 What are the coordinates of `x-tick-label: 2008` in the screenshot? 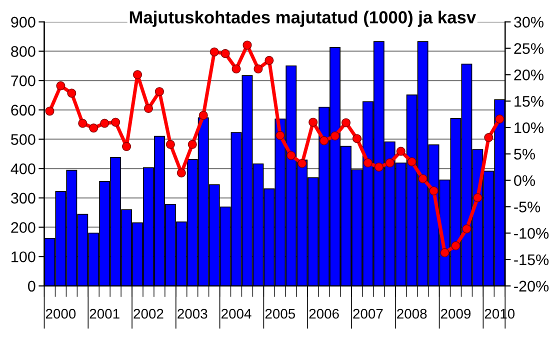 It's located at (412, 313).